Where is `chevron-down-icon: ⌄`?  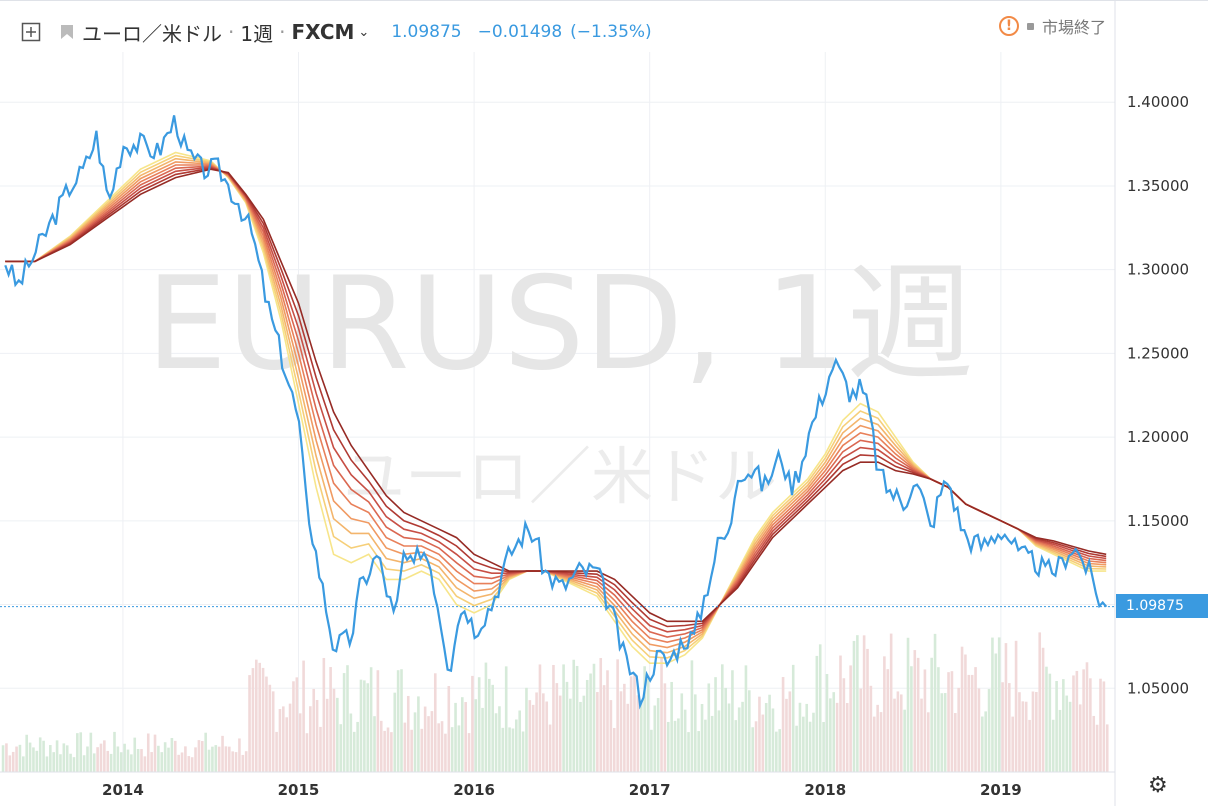
chevron-down-icon: ⌄ is located at coordinates (364, 32).